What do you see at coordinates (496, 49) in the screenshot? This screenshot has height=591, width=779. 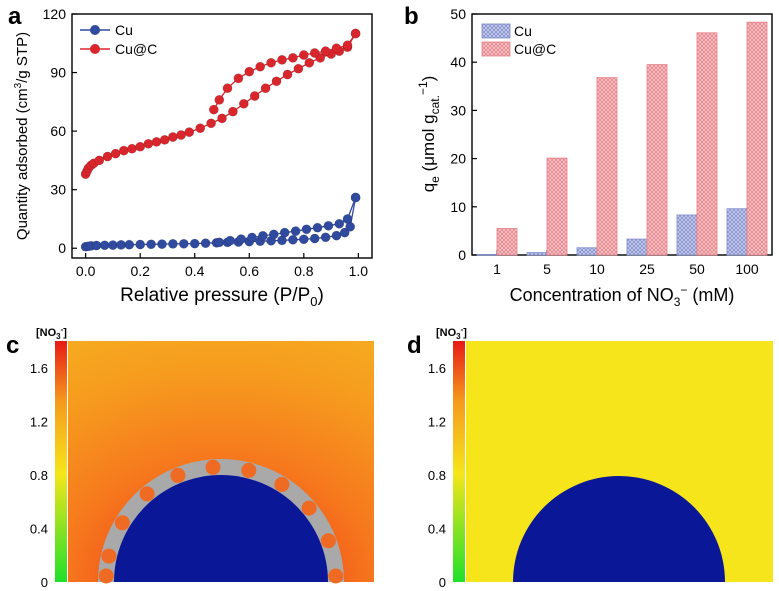 I see `legend-cuc-swatch` at bounding box center [496, 49].